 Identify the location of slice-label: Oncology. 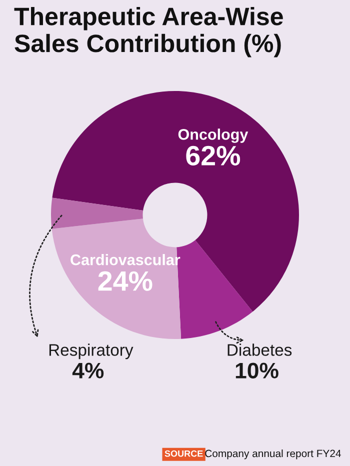
(213, 135).